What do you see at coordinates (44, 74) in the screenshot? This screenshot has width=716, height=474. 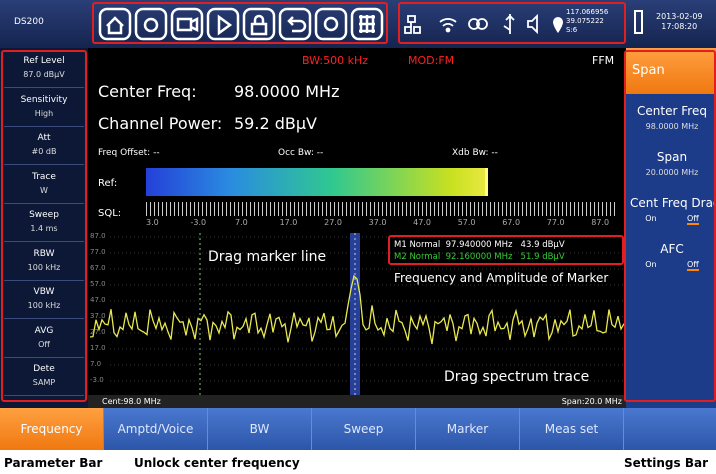 I see `parameter-value: 87.0 dBμV` at bounding box center [44, 74].